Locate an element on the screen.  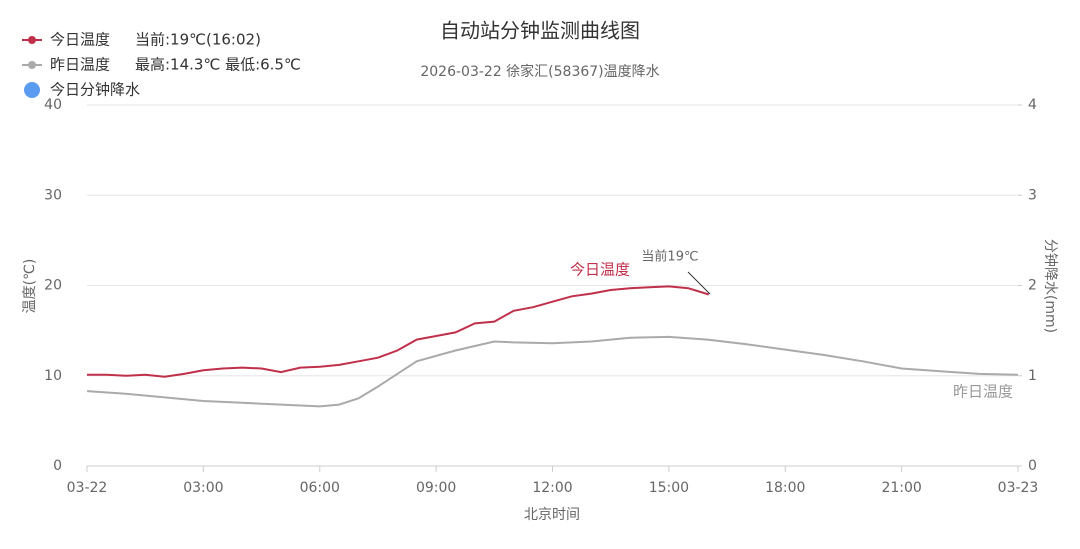
annotation: 今日温度 is located at coordinates (600, 270).